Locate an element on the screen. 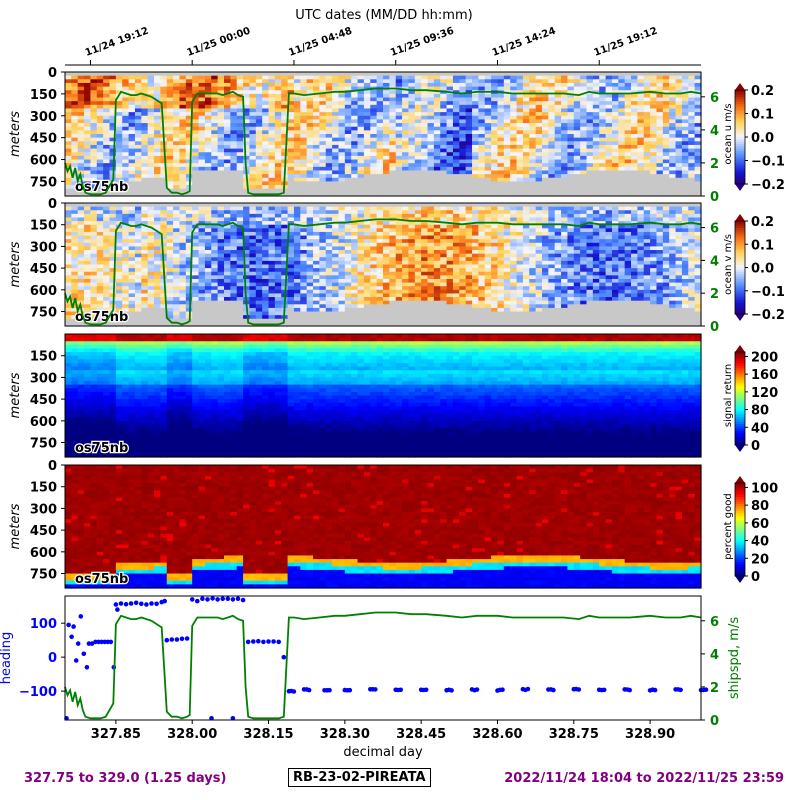 The height and width of the screenshot is (800, 800). shipspd-line is located at coordinates (383, 665).